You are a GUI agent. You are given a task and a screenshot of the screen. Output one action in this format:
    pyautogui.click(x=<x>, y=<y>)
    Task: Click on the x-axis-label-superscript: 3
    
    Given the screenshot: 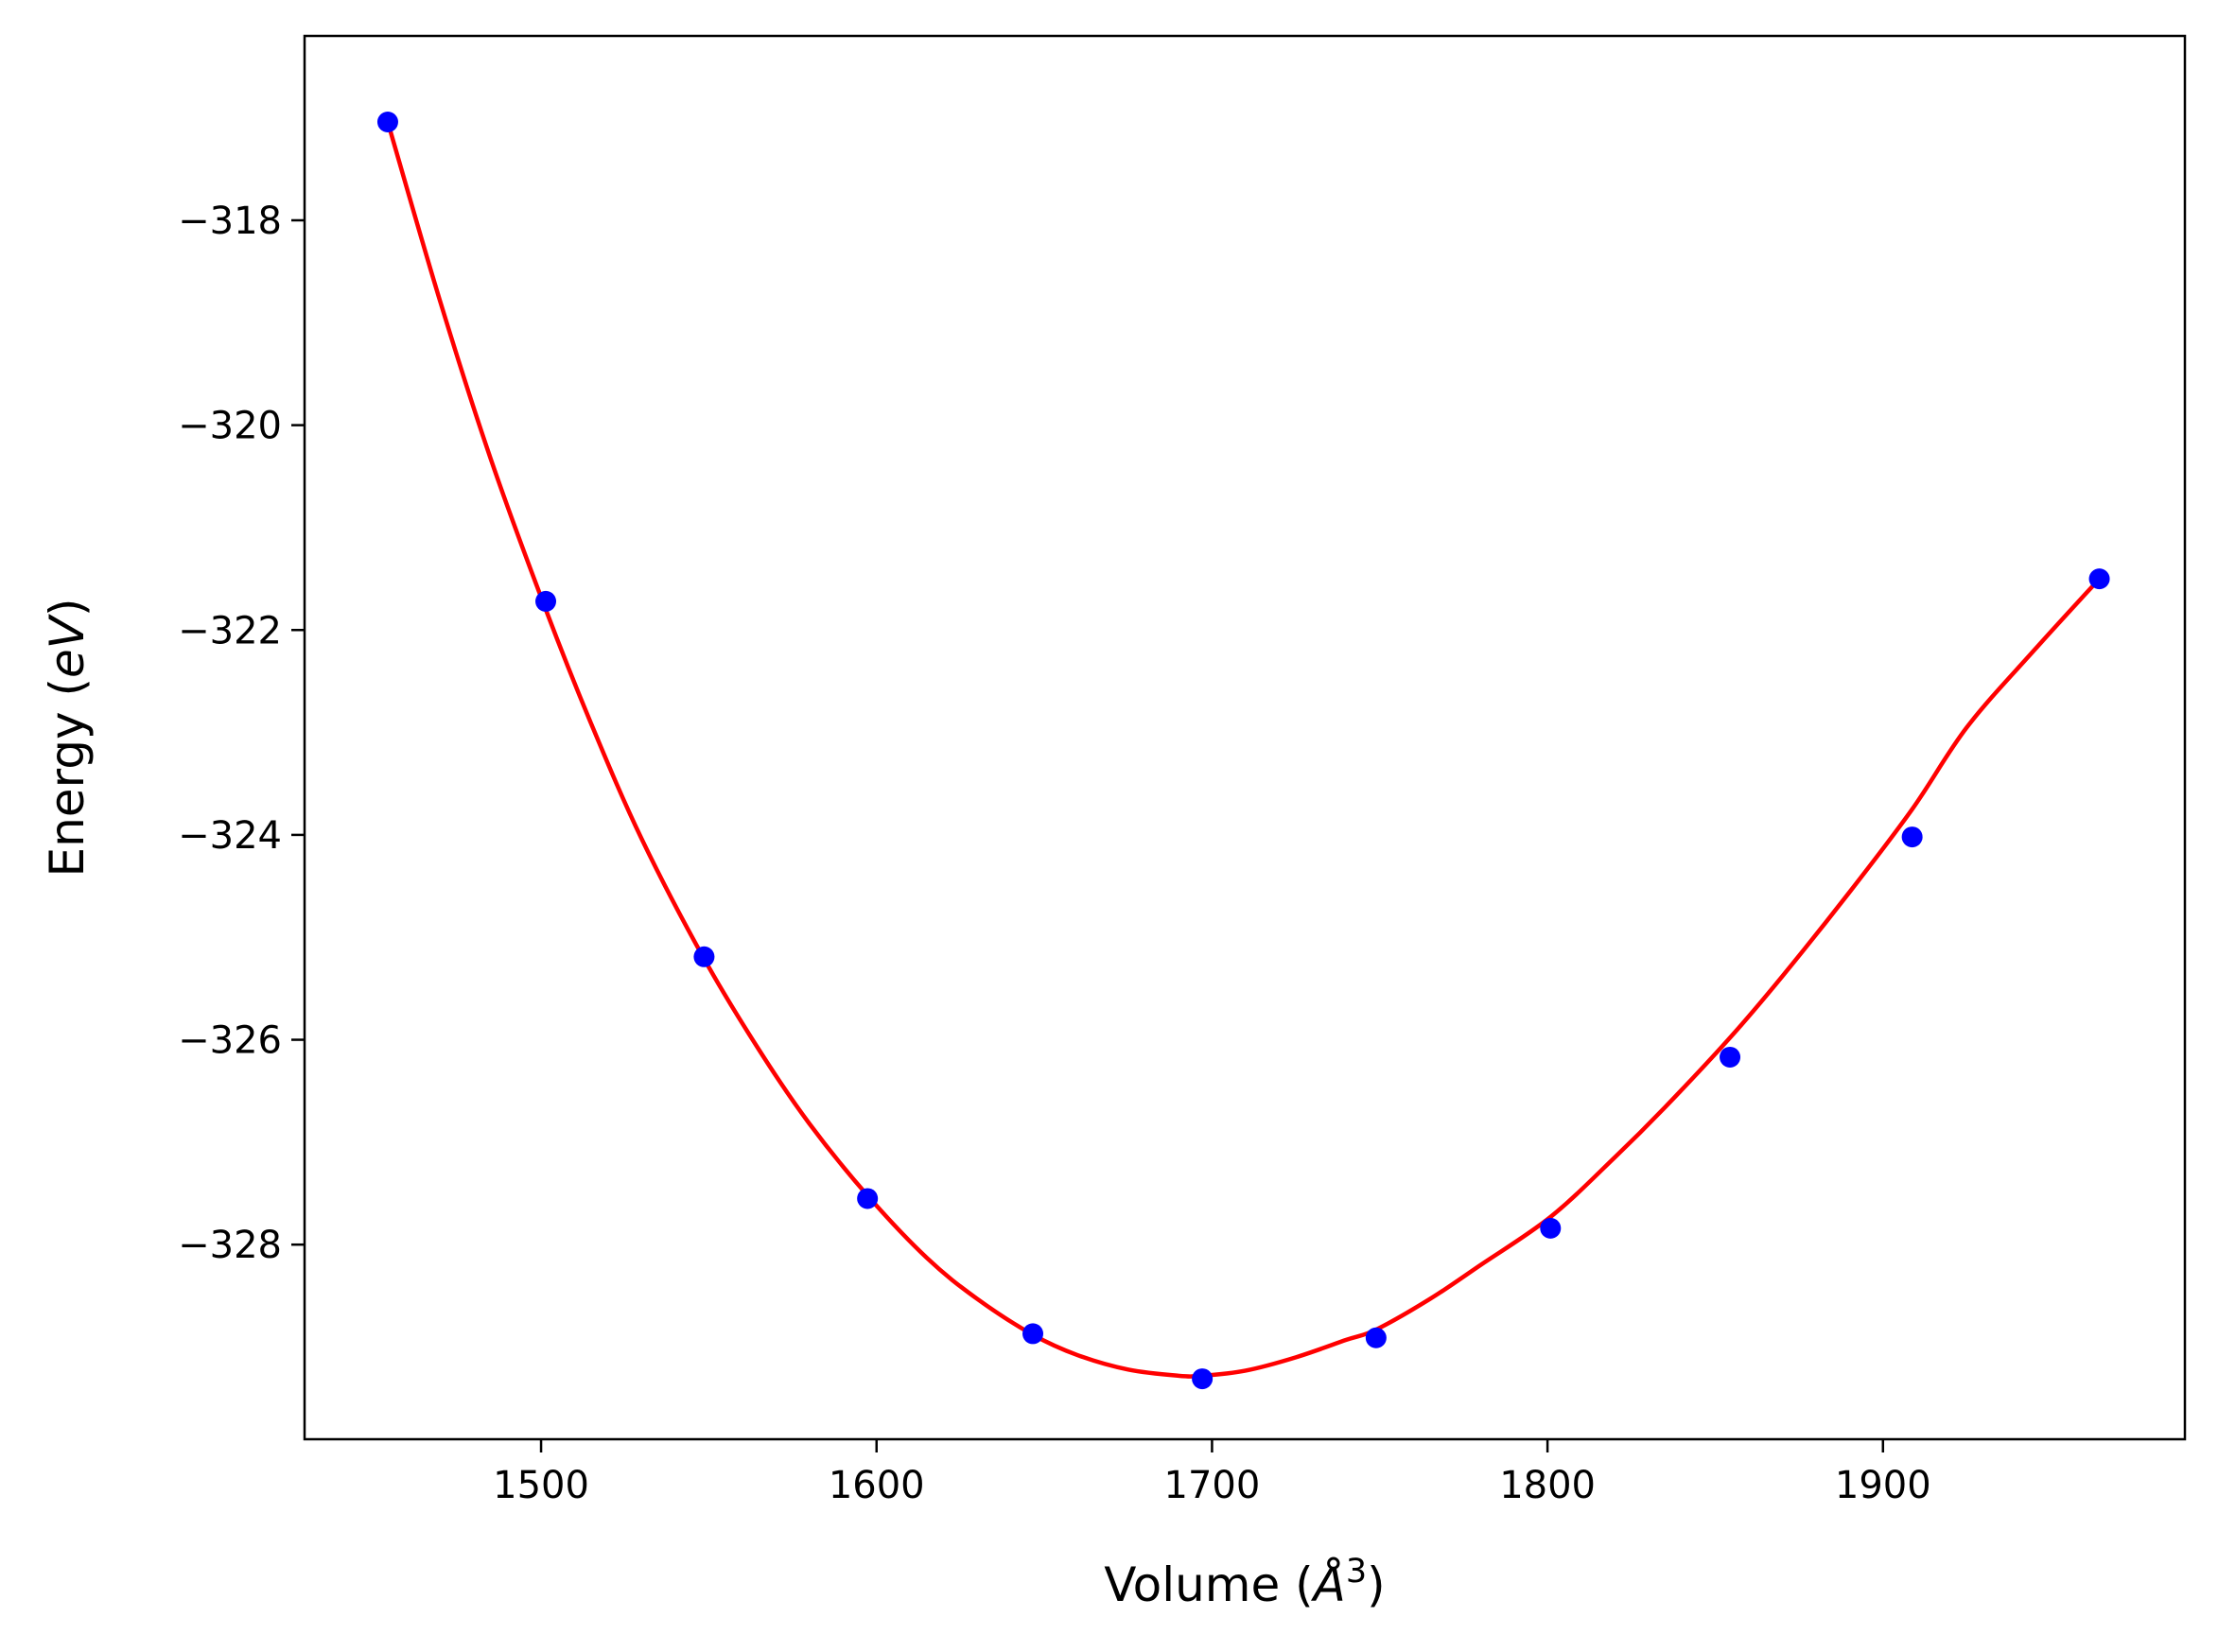 What is the action you would take?
    pyautogui.click(x=1356, y=1572)
    